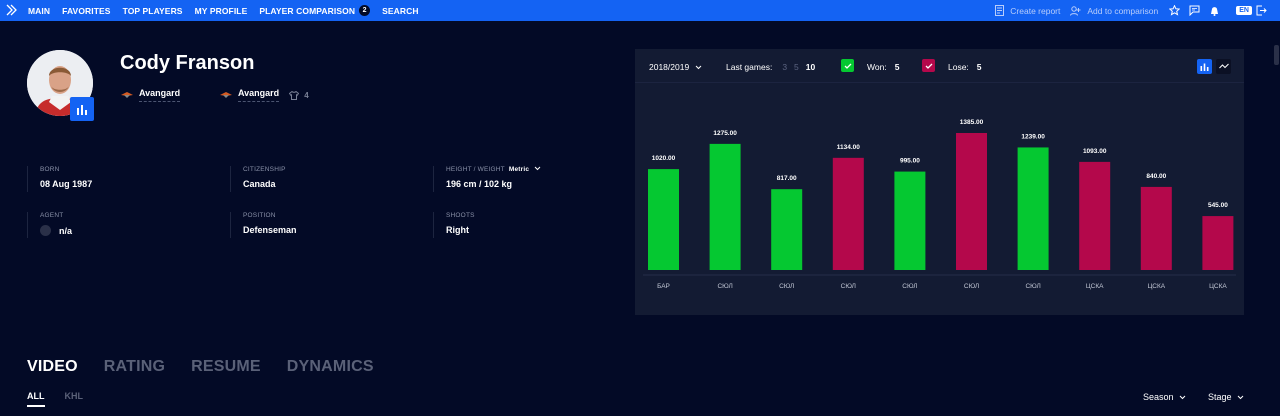 The height and width of the screenshot is (416, 1280). What do you see at coordinates (400, 10) in the screenshot?
I see `nav-search: SEARCH` at bounding box center [400, 10].